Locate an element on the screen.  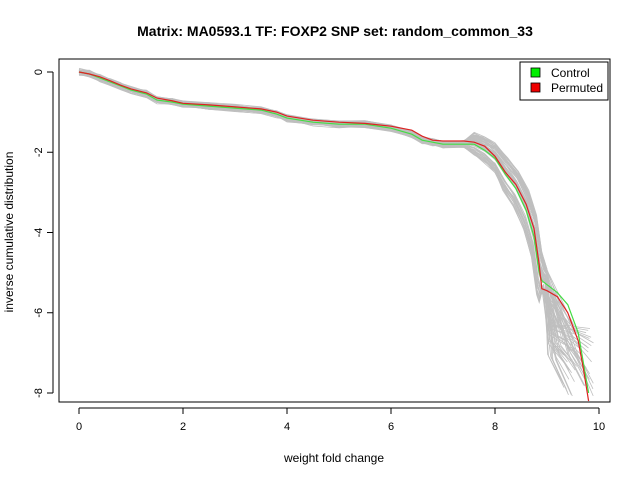
legend-control-label: Control is located at coordinates (570, 73).